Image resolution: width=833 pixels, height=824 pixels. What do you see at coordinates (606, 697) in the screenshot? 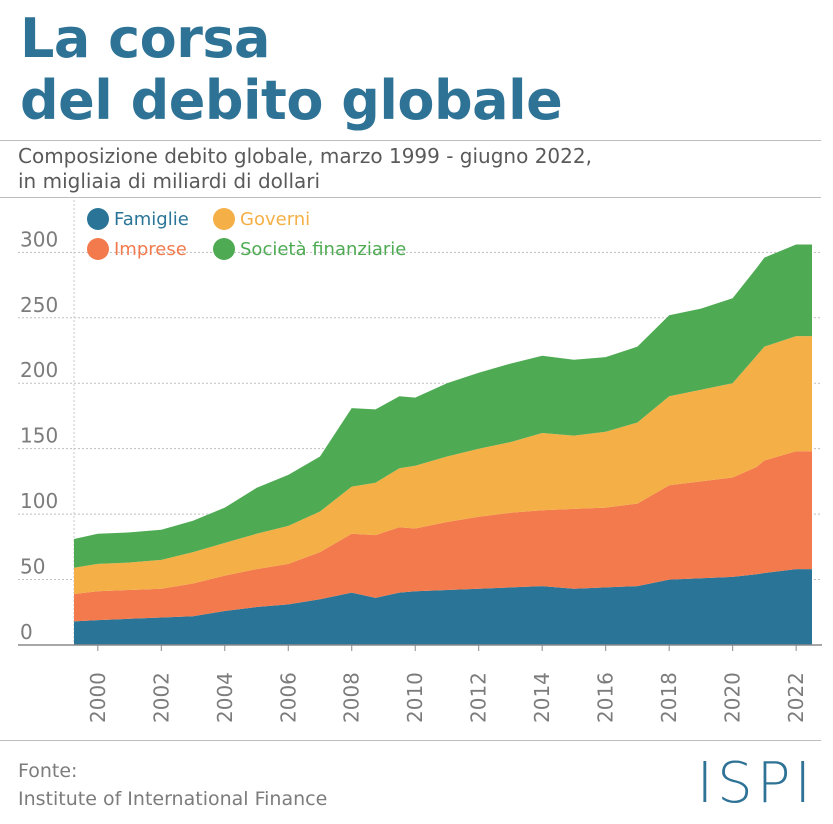
I see `x-tick-label: 2016` at bounding box center [606, 697].